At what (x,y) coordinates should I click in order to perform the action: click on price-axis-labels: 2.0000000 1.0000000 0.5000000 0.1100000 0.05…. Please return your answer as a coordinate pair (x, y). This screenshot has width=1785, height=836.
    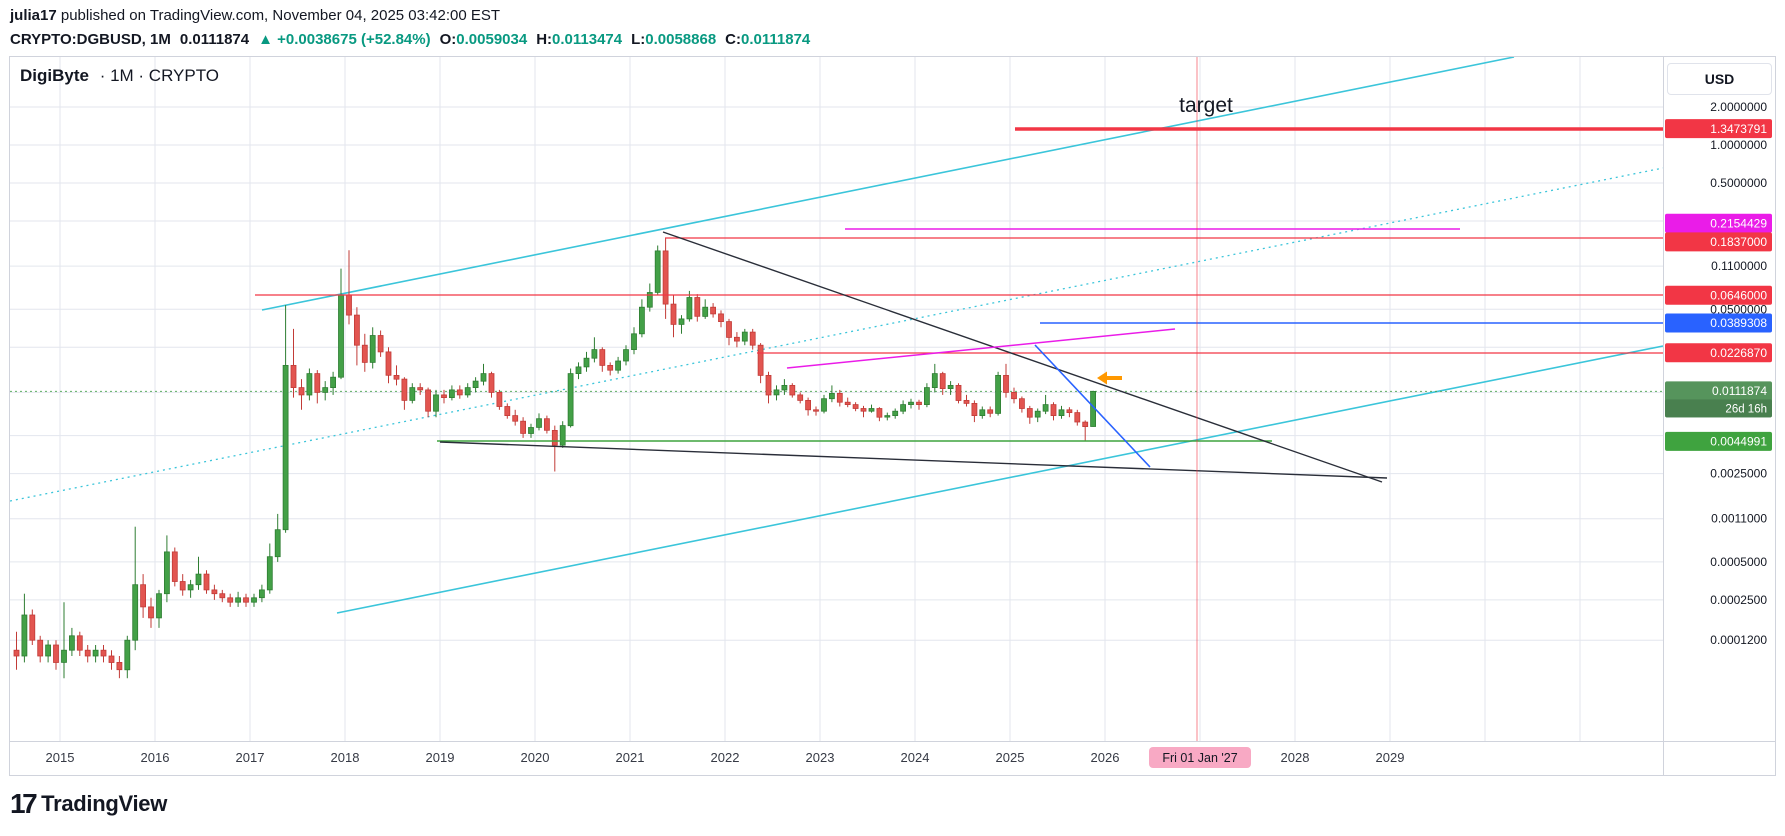
    Looking at the image, I should click on (1738, 373).